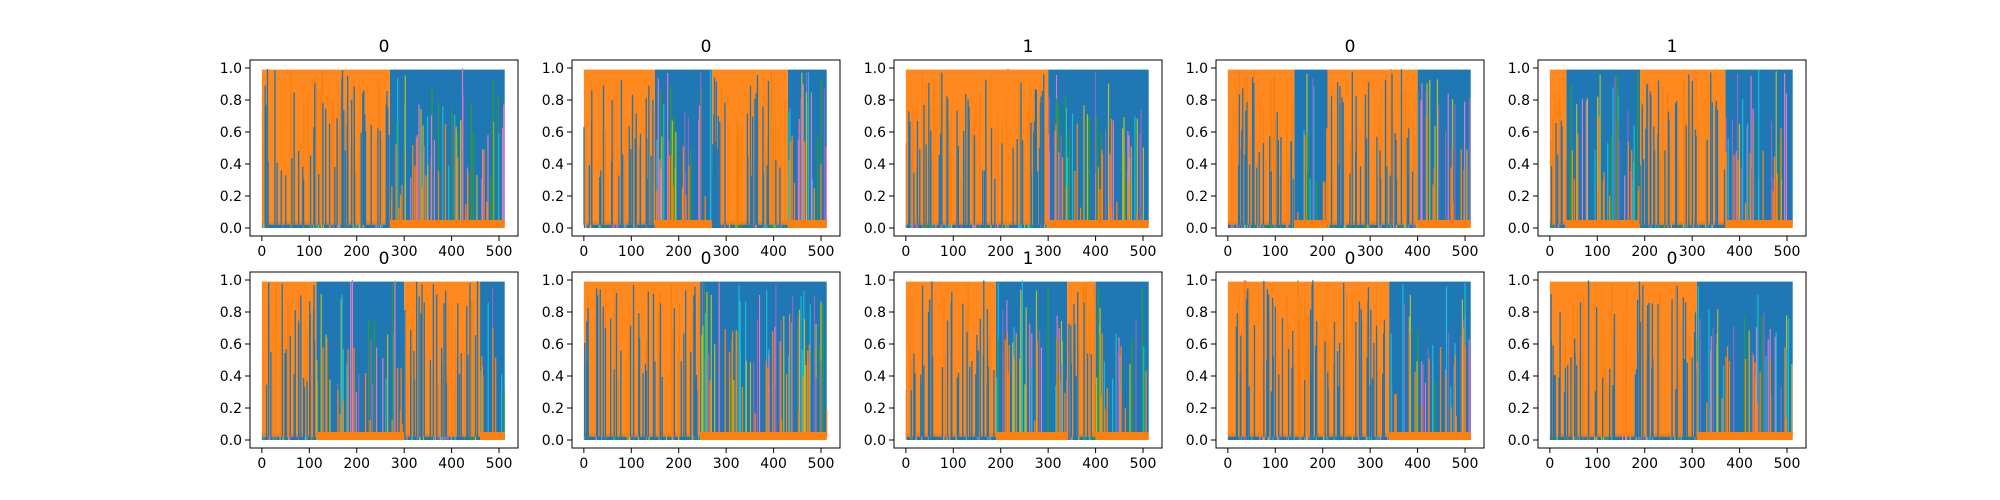 This screenshot has height=500, width=2000. I want to click on subplot-10: 0 100 200 300 400 500 0.0 0.2 0.4 0.6 0.8 1.0 0, so click(1657, 360).